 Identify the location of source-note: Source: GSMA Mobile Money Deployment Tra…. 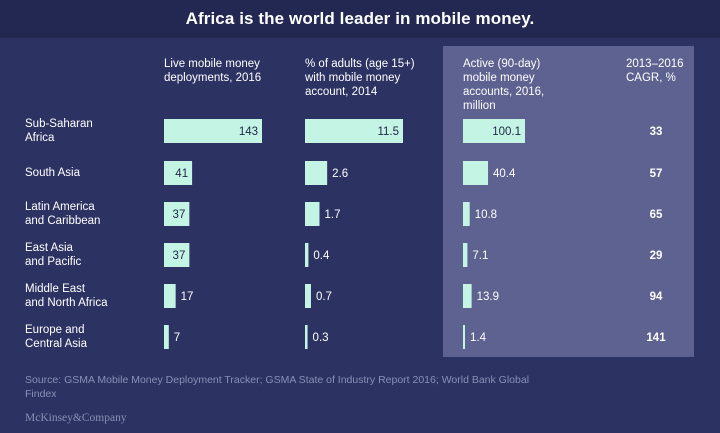
(277, 387).